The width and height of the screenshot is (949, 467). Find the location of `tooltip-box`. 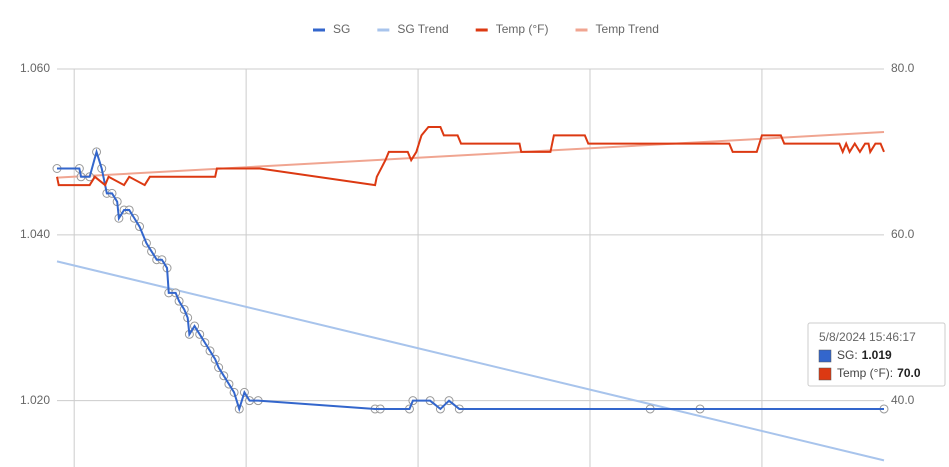

tooltip-box is located at coordinates (876, 354).